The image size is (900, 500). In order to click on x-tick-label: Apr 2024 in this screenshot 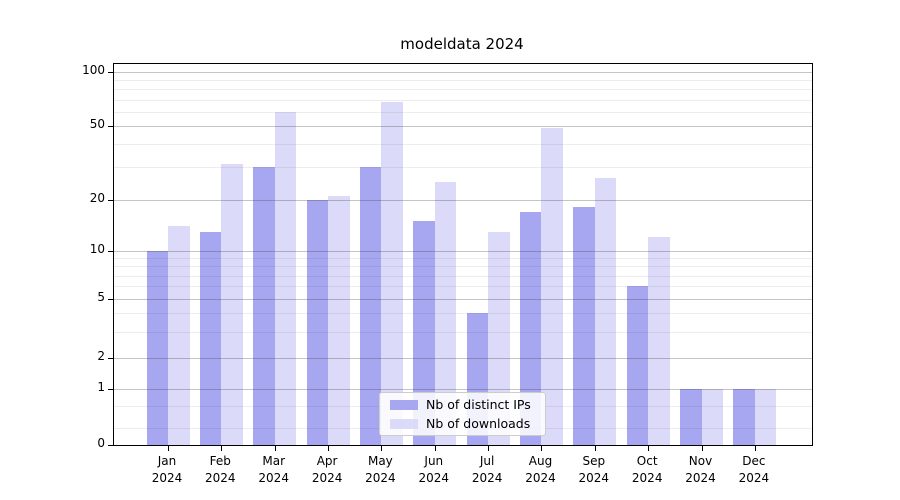, I will do `click(327, 469)`.